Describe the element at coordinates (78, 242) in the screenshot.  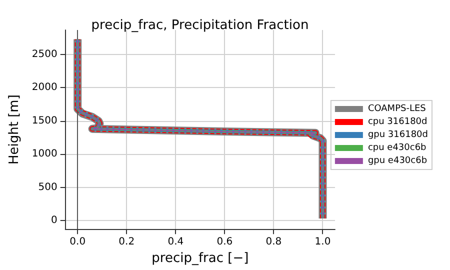
I see `x-tick-label: 0.0` at that location.